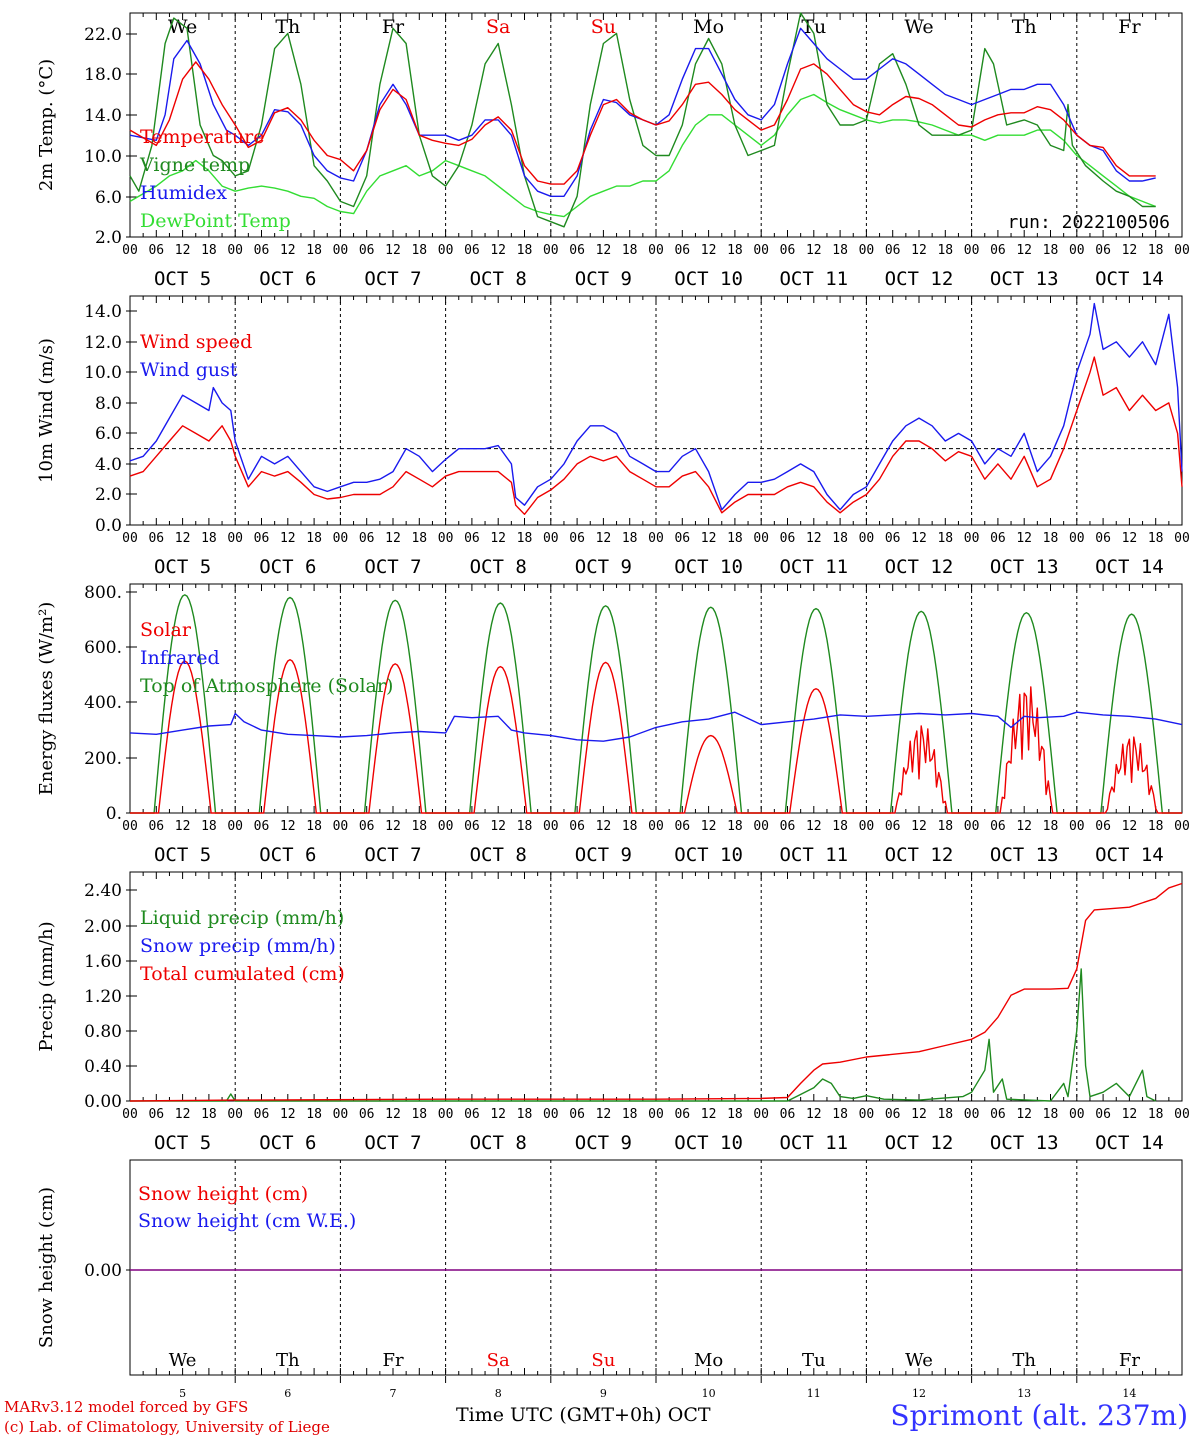 The height and width of the screenshot is (1440, 1194). What do you see at coordinates (392, 855) in the screenshot?
I see `energy-date-label: OCT 7` at bounding box center [392, 855].